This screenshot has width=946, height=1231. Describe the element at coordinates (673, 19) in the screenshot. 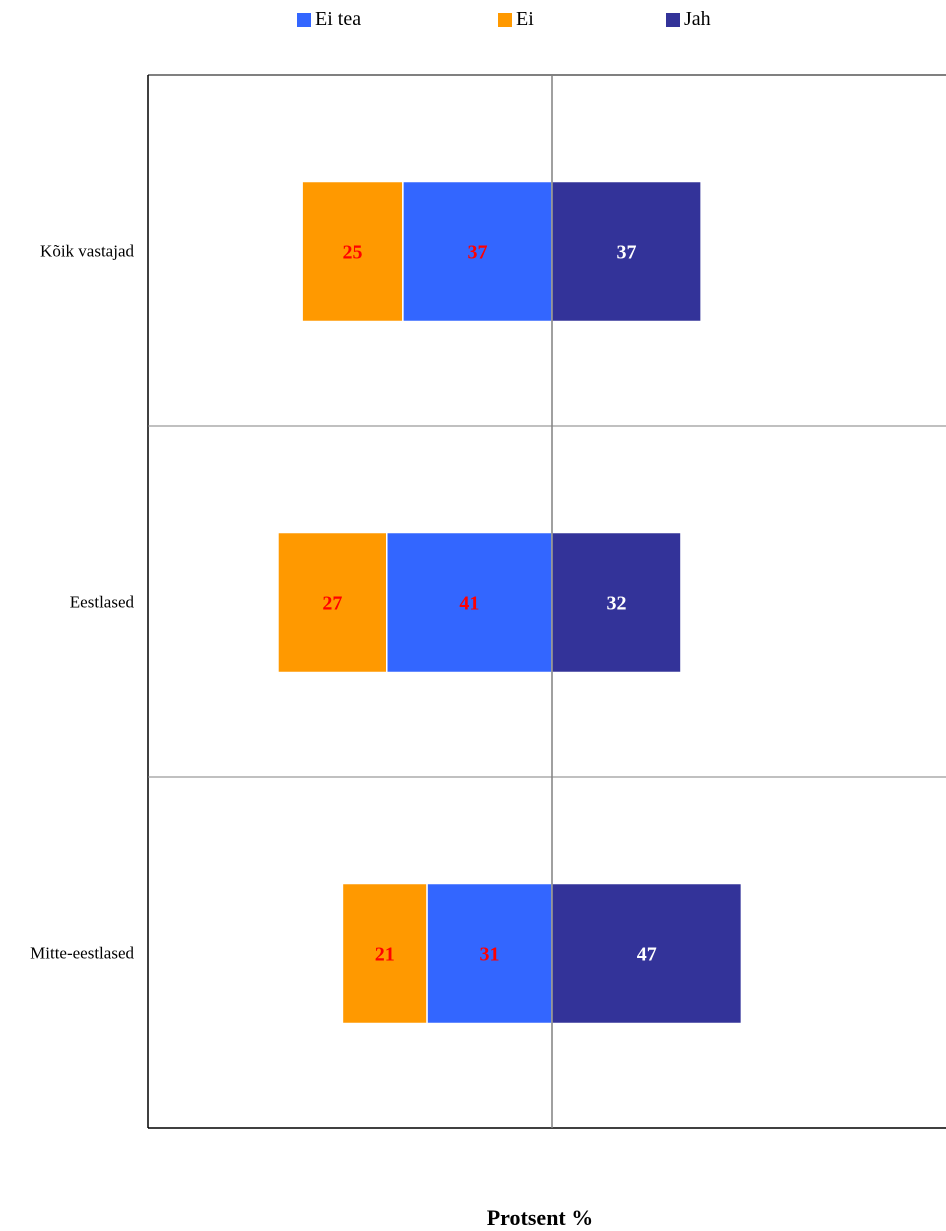

I see `legend-swatch-jah` at that location.